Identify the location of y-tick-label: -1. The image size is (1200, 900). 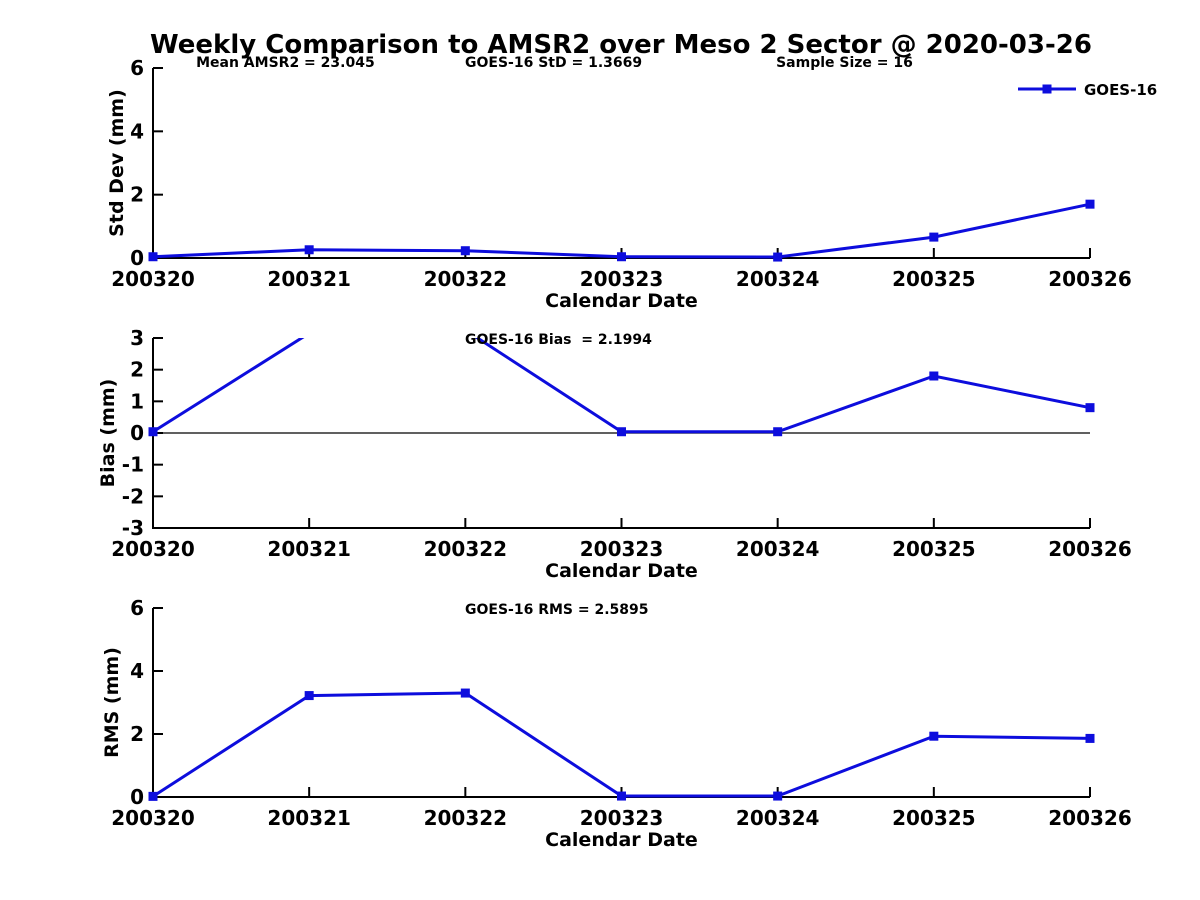
(133, 465).